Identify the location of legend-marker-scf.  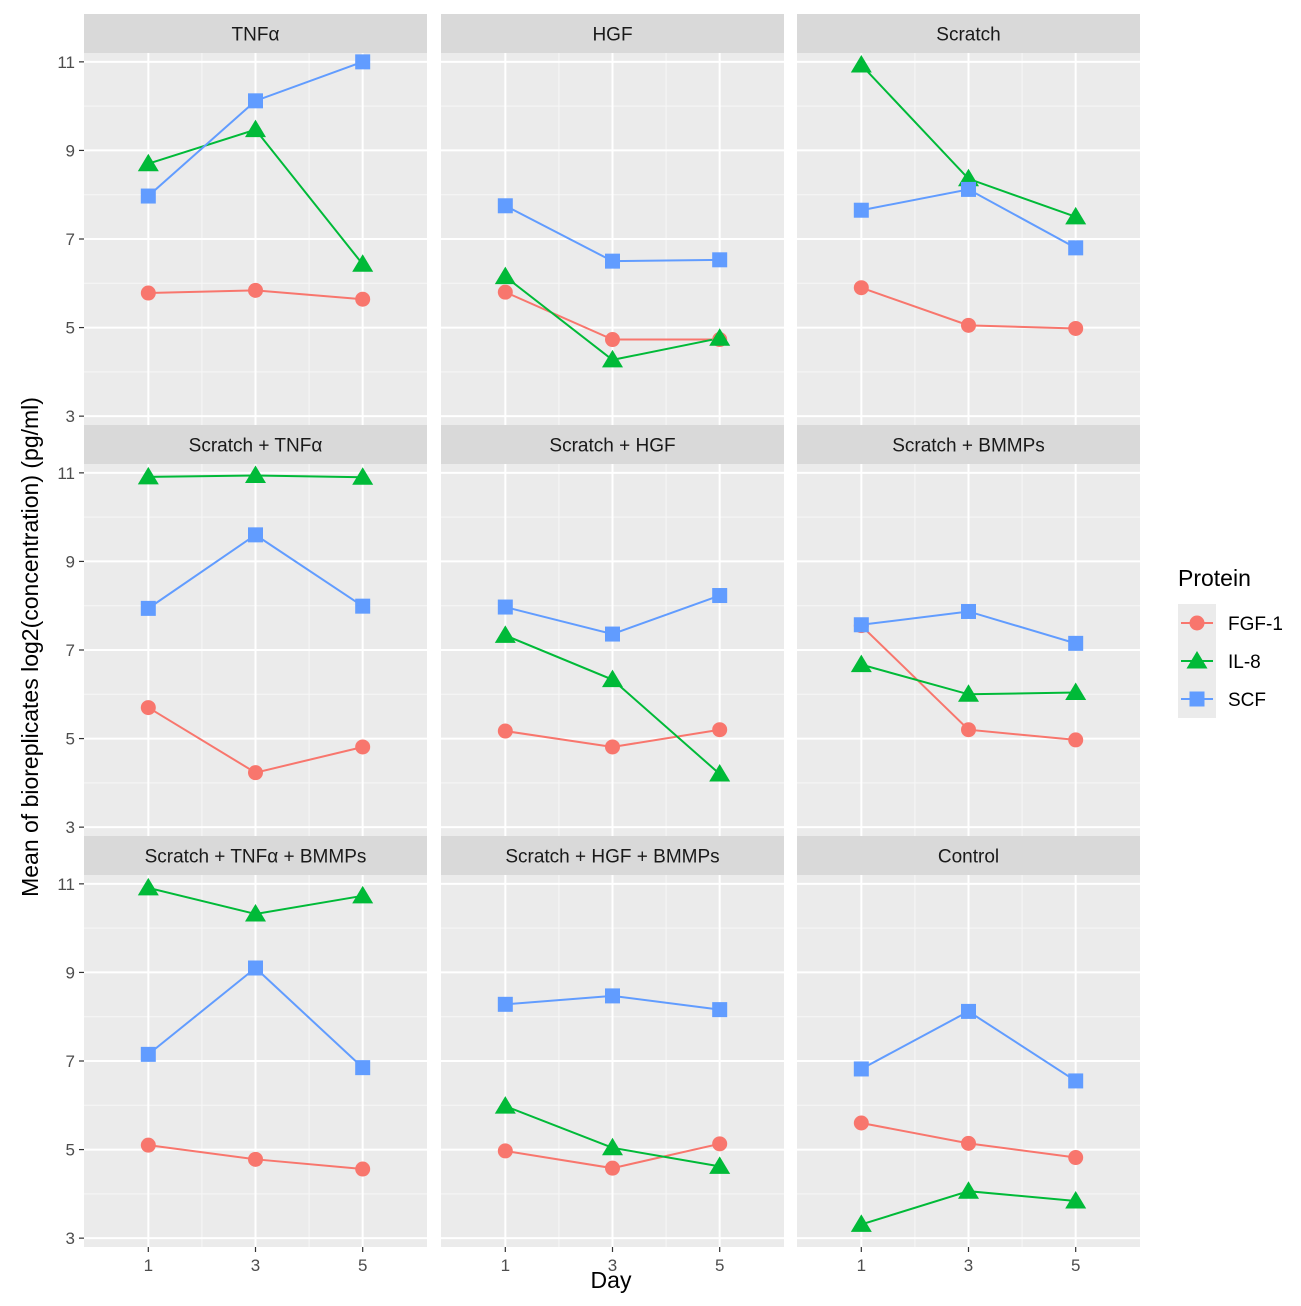
(1197, 699).